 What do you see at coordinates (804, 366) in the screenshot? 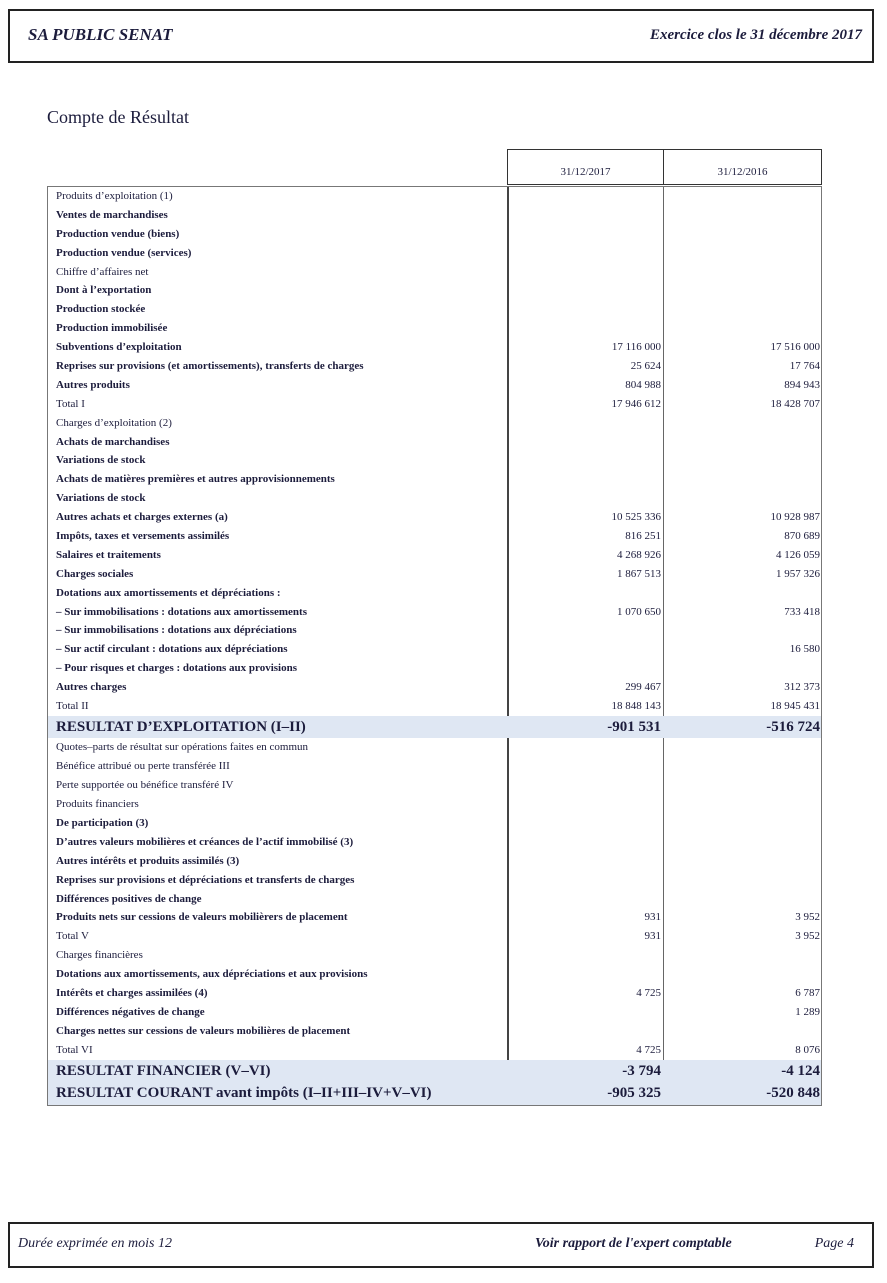
I see `value-2016: 17 764` at bounding box center [804, 366].